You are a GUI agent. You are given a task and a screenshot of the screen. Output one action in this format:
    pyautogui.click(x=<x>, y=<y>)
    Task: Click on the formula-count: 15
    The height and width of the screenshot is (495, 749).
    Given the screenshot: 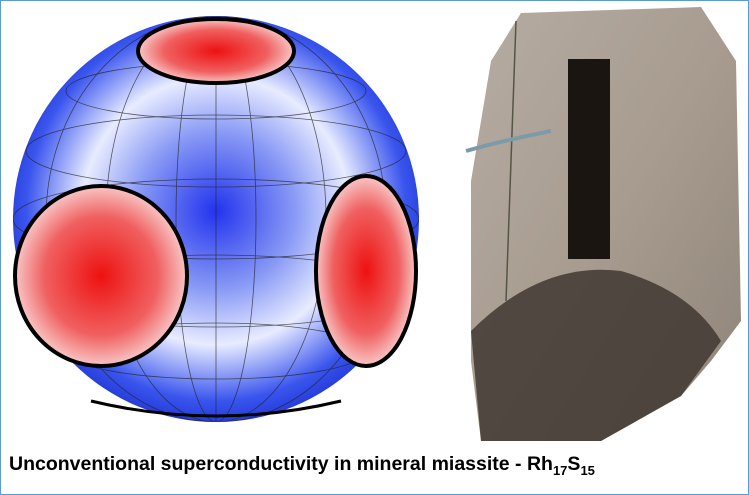 What is the action you would take?
    pyautogui.click(x=587, y=470)
    